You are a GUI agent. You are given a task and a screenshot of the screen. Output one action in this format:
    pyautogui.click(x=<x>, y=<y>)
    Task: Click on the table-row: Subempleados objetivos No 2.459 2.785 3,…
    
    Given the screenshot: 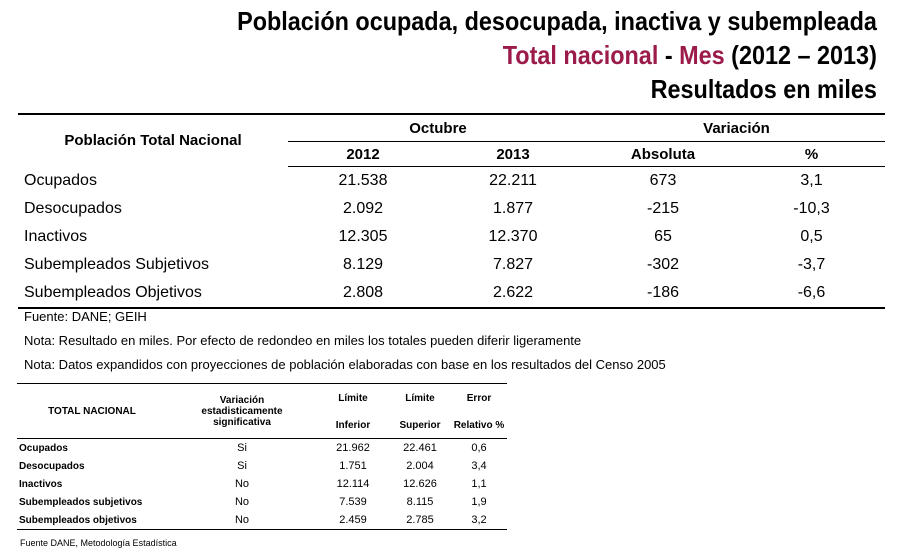 What is the action you would take?
    pyautogui.click(x=262, y=520)
    